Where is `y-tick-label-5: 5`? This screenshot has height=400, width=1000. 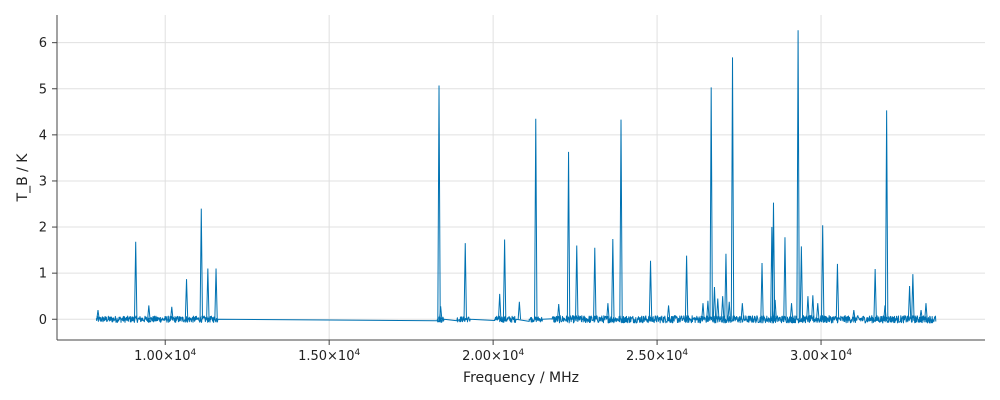
y-tick-label-5: 5 is located at coordinates (43, 89).